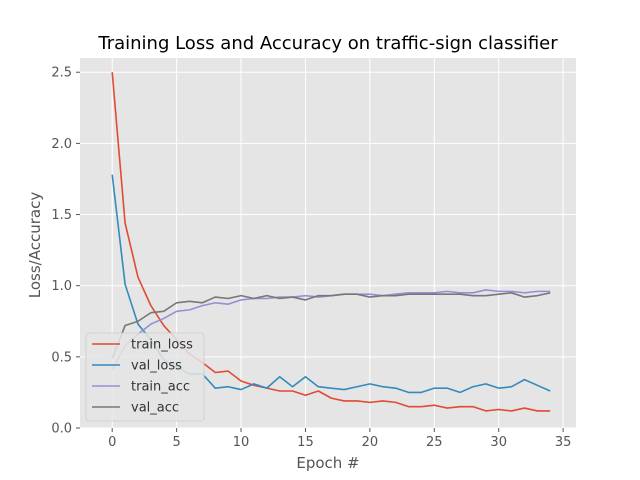 Image resolution: width=640 pixels, height=480 pixels. What do you see at coordinates (434, 442) in the screenshot?
I see `x-tick-label: 25` at bounding box center [434, 442].